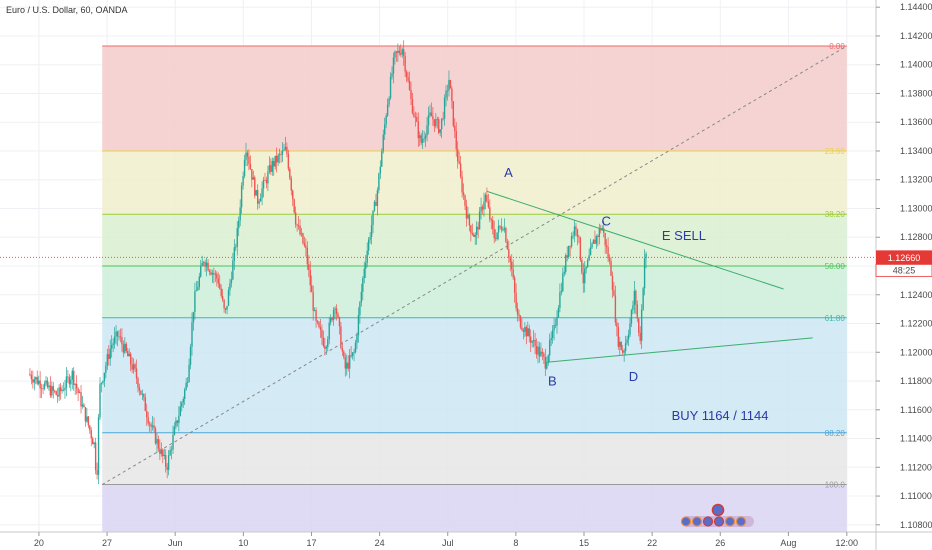 This screenshot has width=932, height=550. I want to click on y-tick-label: 1.14000, so click(916, 65).